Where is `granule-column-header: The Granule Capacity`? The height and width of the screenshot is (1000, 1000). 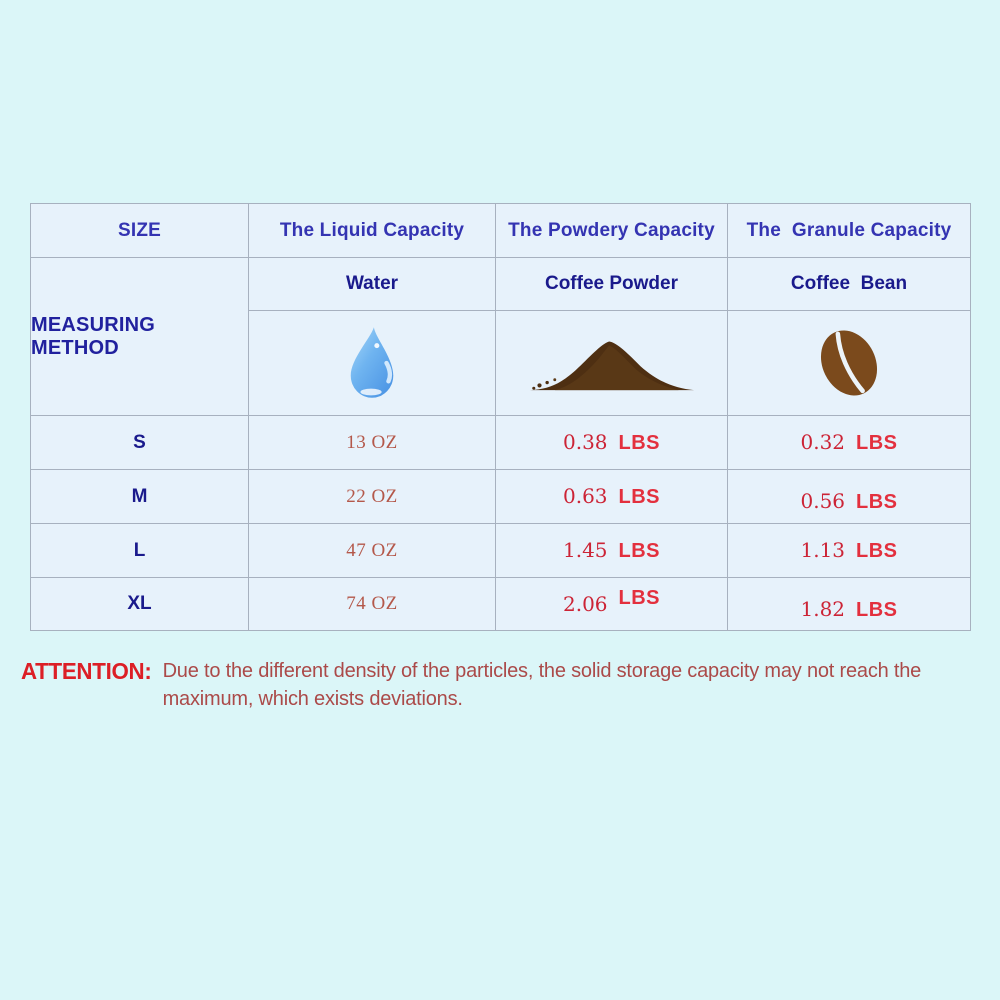 granule-column-header: The Granule Capacity is located at coordinates (849, 230).